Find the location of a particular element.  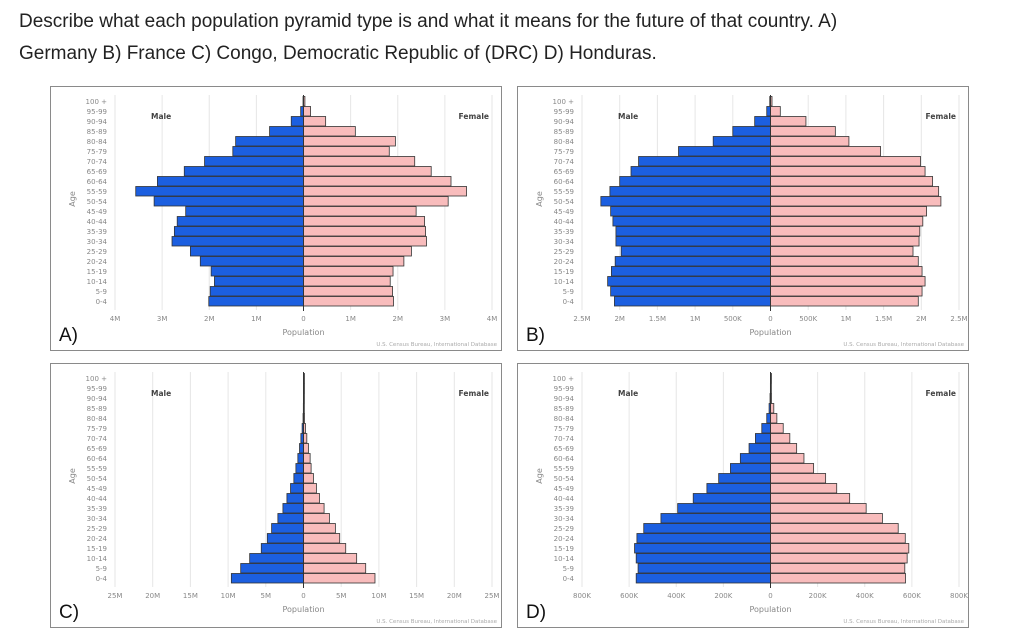

x-tick-label: 400K is located at coordinates (865, 596).